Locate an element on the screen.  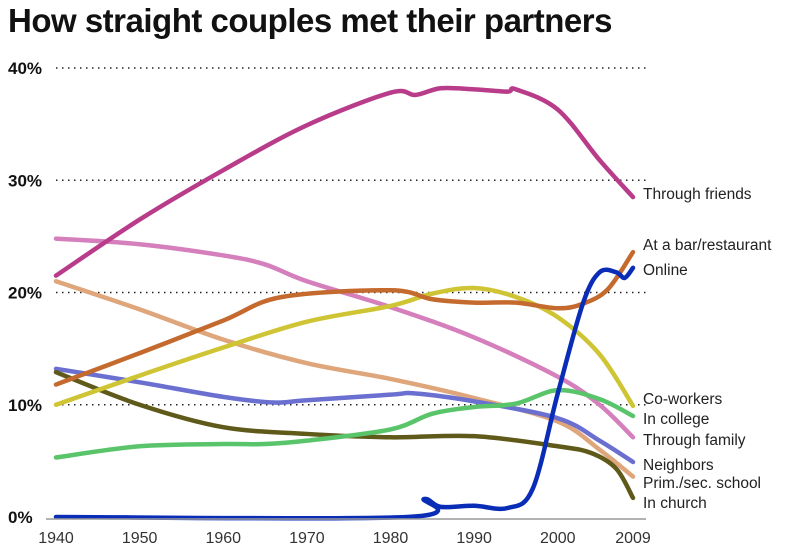
series-label: Through family is located at coordinates (694, 440).